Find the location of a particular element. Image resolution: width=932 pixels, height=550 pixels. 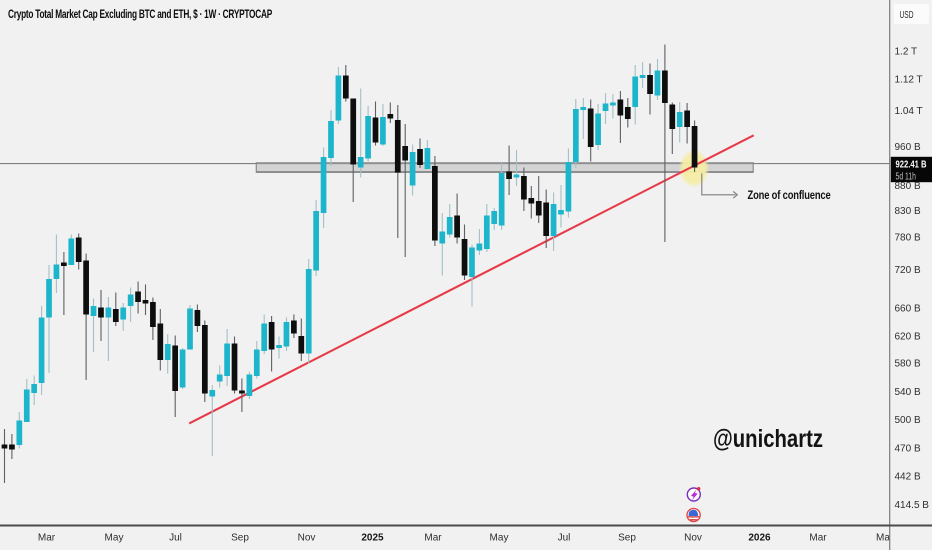

svg-text: @unichartz is located at coordinates (768, 439).